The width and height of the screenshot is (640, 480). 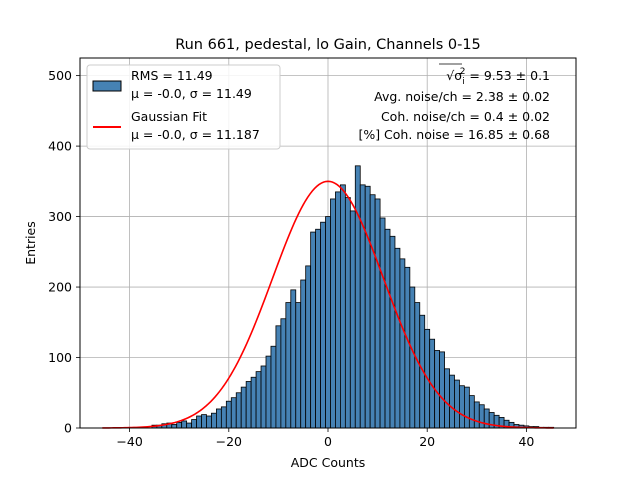 What do you see at coordinates (60, 287) in the screenshot?
I see `y-tick-label: 200` at bounding box center [60, 287].